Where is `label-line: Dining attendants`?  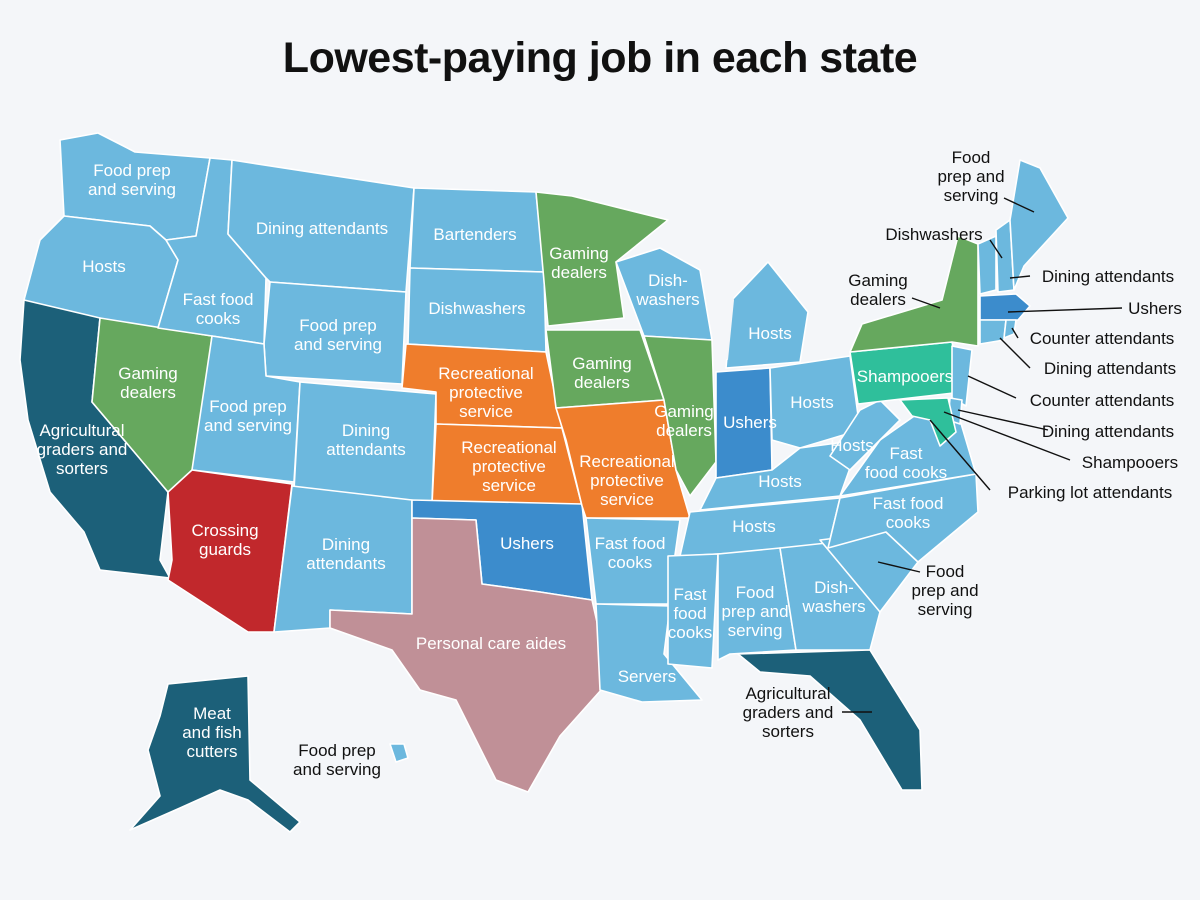 label-line: Dining attendants is located at coordinates (1108, 431).